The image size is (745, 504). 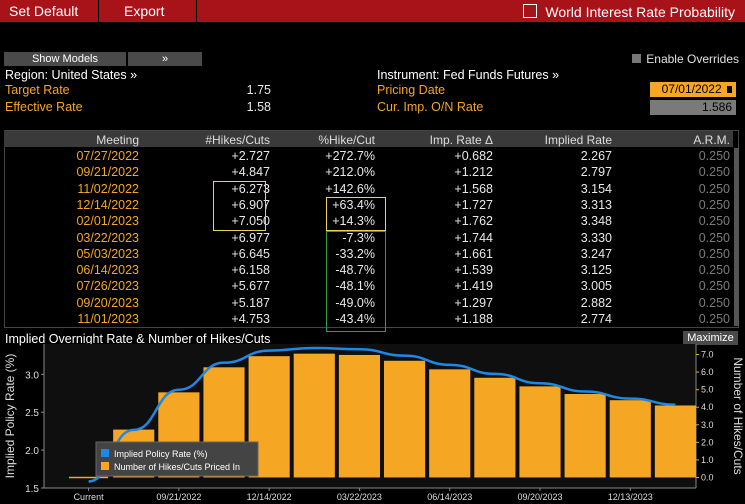 I want to click on header-arm: A.R.M., so click(x=711, y=140).